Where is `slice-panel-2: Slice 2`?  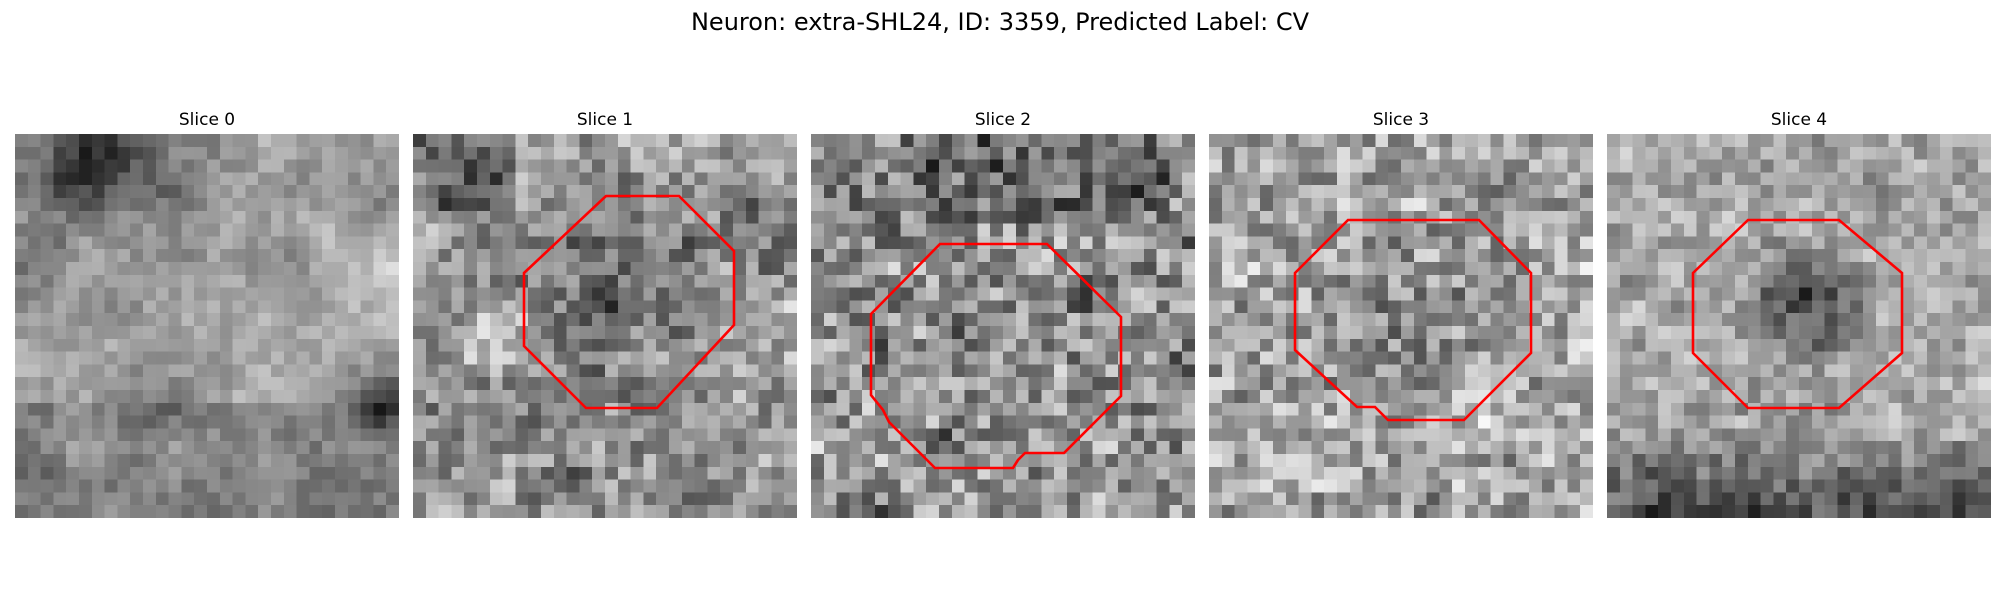
slice-panel-2: Slice 2 is located at coordinates (1003, 314).